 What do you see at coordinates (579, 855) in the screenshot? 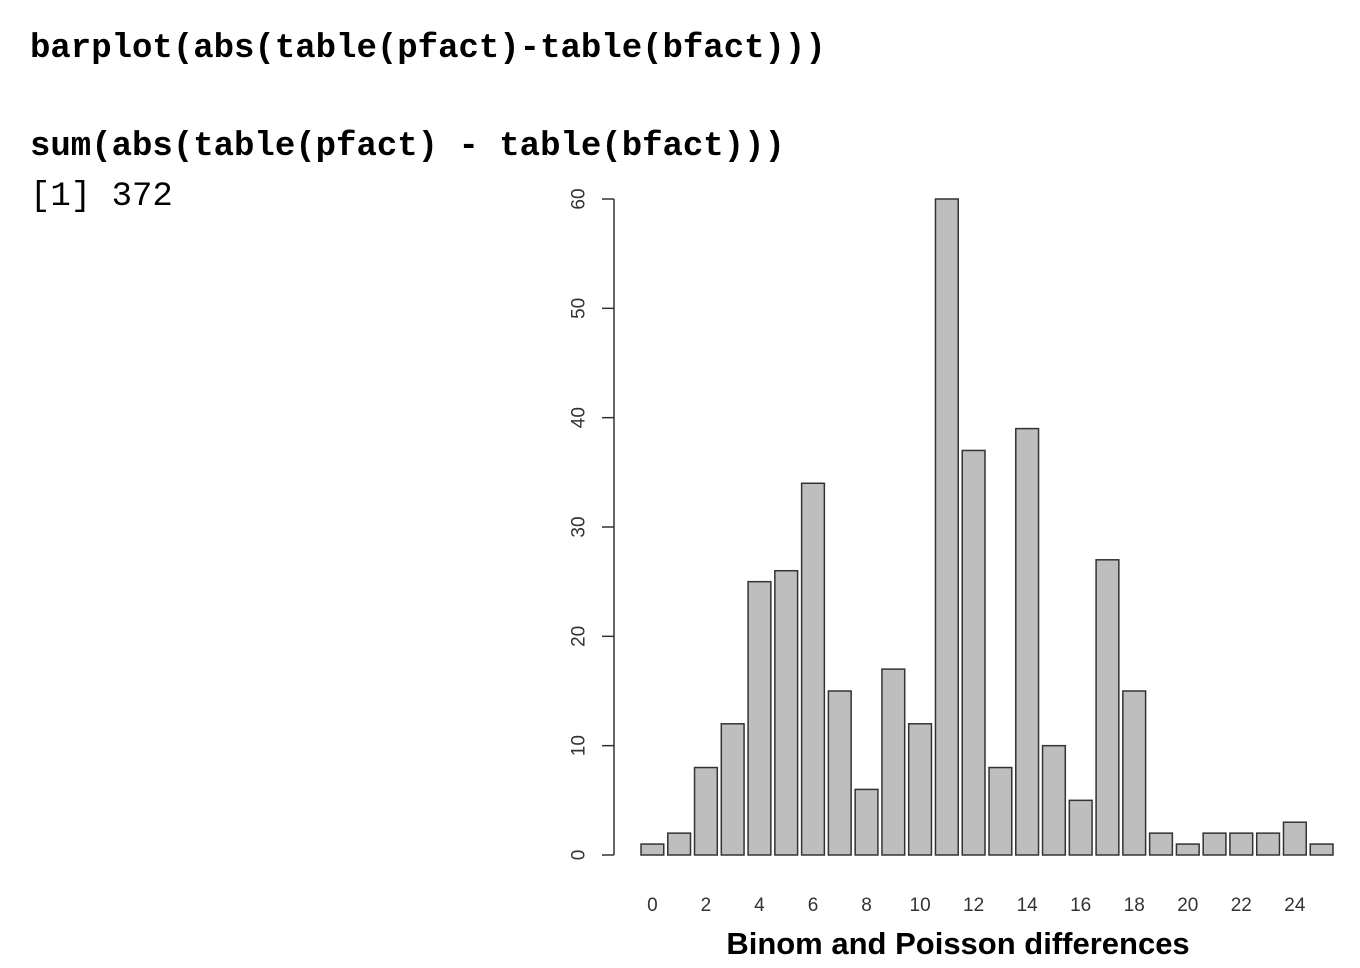
I see `y-tick-label: 0` at bounding box center [579, 855].